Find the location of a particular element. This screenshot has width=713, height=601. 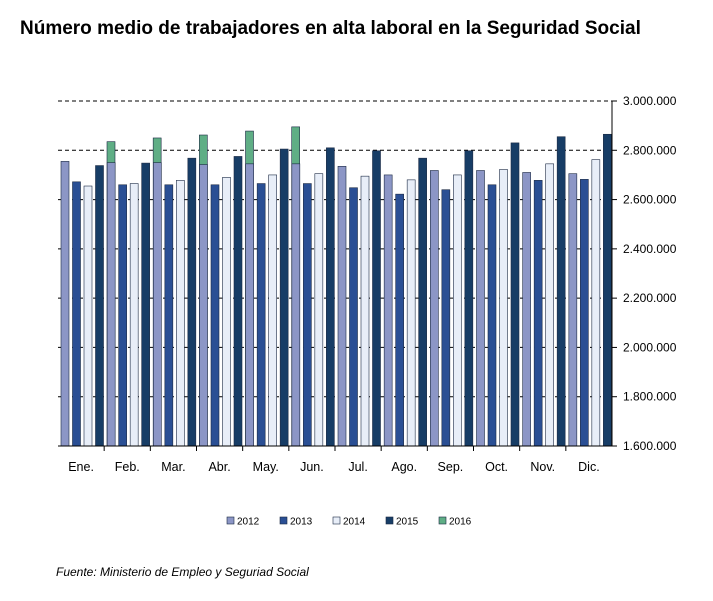

legend: 2012 2013 2014 2015 2016 is located at coordinates (349, 522).